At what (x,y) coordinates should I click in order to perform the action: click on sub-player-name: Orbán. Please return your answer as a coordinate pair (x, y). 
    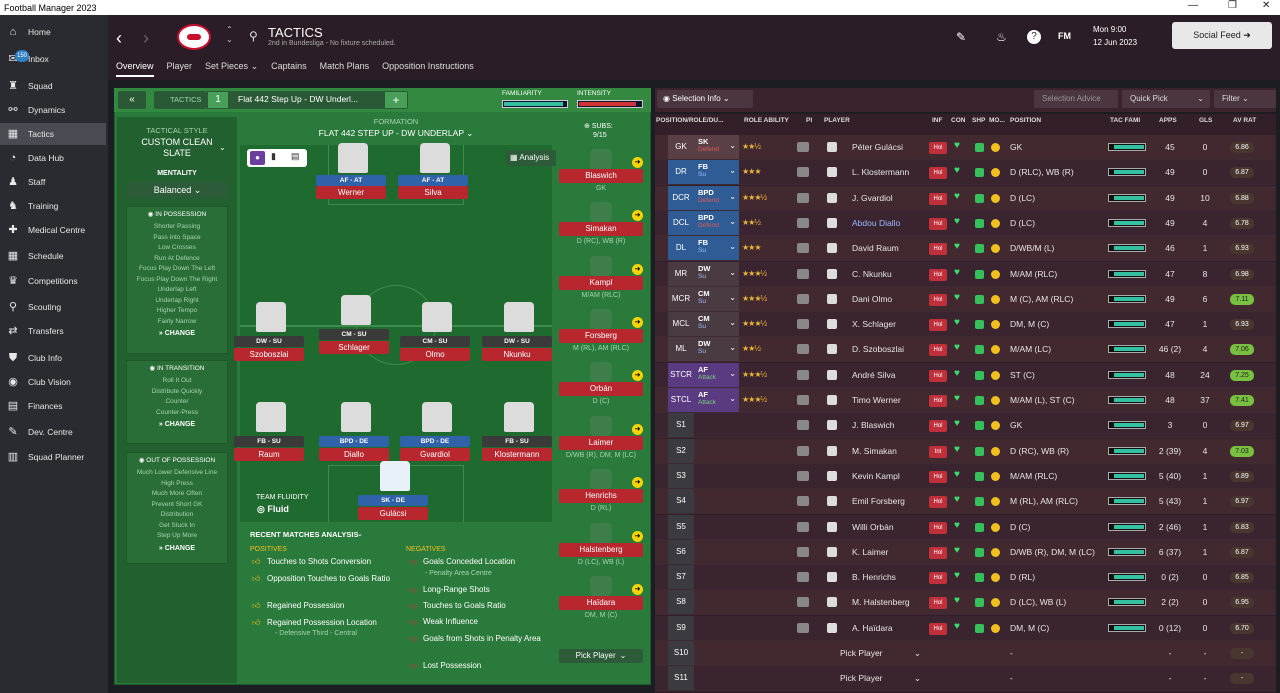
    Looking at the image, I should click on (601, 389).